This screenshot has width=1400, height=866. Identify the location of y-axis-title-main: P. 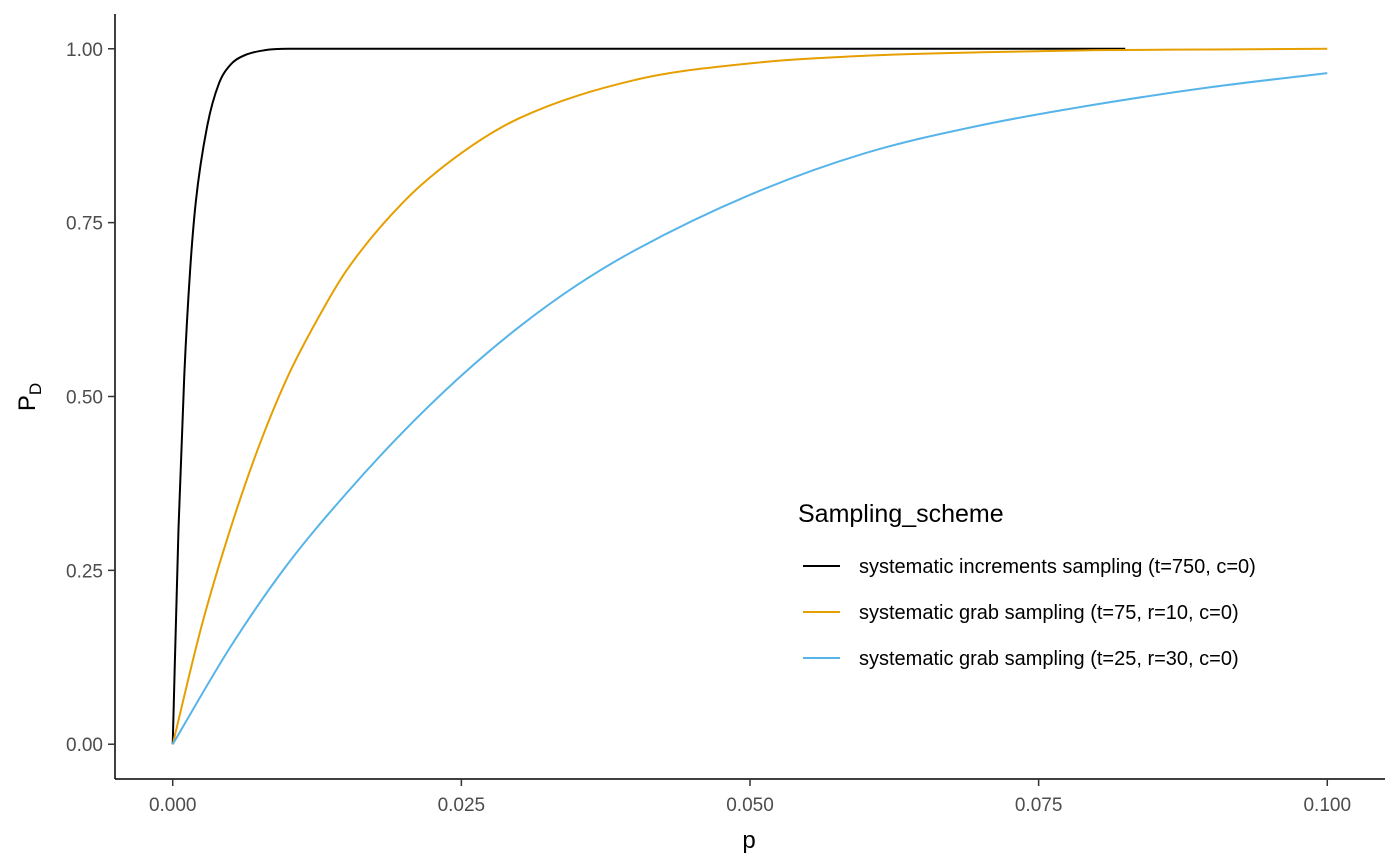
(27, 403).